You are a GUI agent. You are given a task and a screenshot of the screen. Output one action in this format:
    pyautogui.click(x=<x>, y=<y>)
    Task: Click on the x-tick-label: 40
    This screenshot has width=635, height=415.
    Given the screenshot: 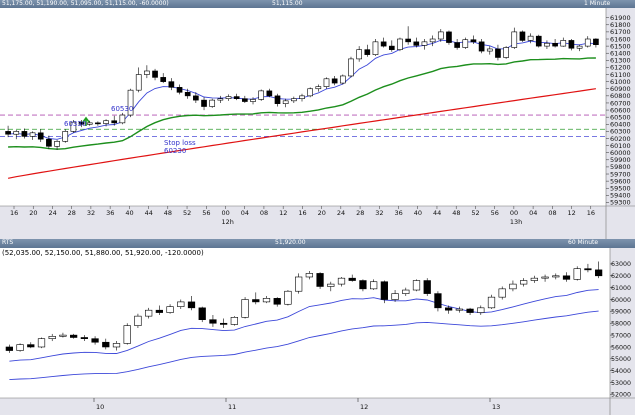 What is the action you would take?
    pyautogui.click(x=129, y=213)
    